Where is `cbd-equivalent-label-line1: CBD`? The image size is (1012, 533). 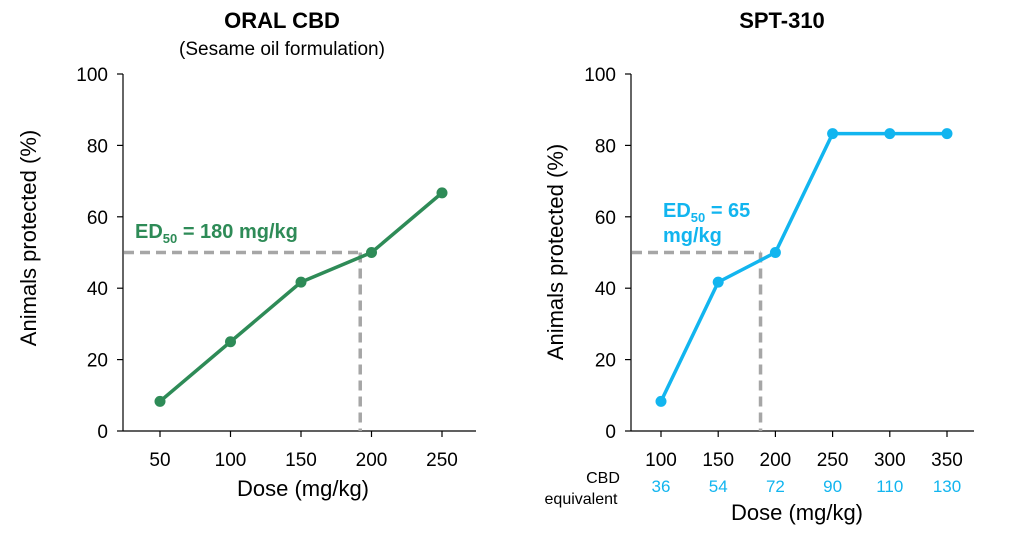 cbd-equivalent-label-line1: CBD is located at coordinates (603, 478).